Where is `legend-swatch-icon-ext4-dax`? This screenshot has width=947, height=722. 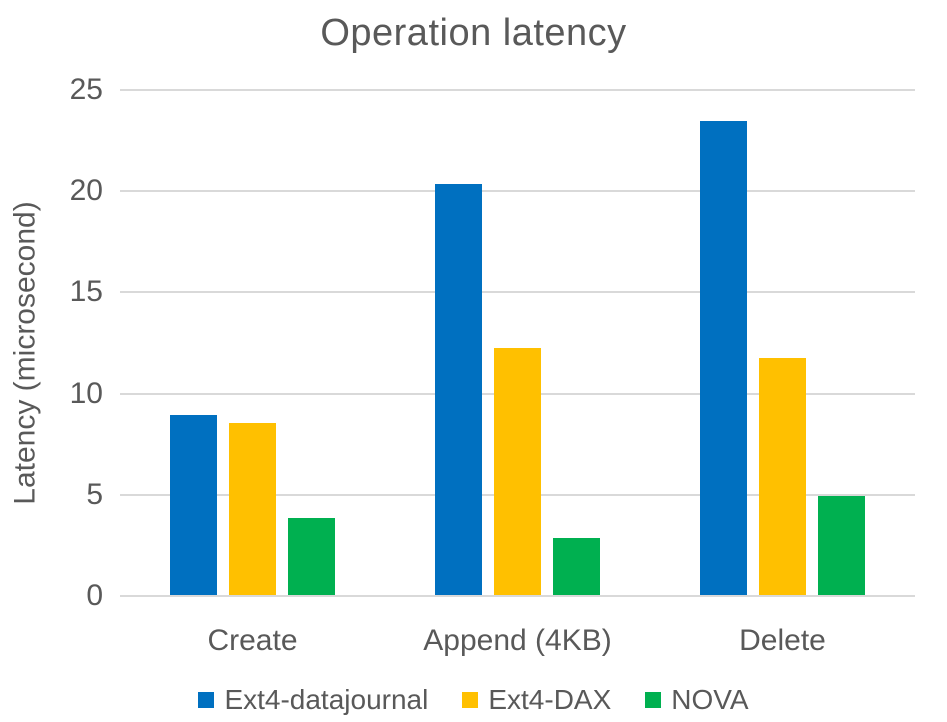 legend-swatch-icon-ext4-dax is located at coordinates (470, 700).